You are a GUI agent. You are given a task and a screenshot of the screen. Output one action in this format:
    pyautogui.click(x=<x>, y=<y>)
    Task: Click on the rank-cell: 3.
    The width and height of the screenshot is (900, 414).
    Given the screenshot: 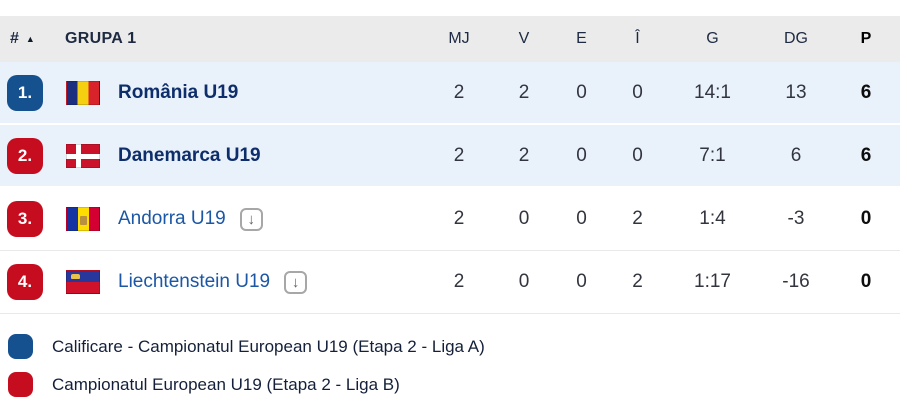 What is the action you would take?
    pyautogui.click(x=27, y=219)
    